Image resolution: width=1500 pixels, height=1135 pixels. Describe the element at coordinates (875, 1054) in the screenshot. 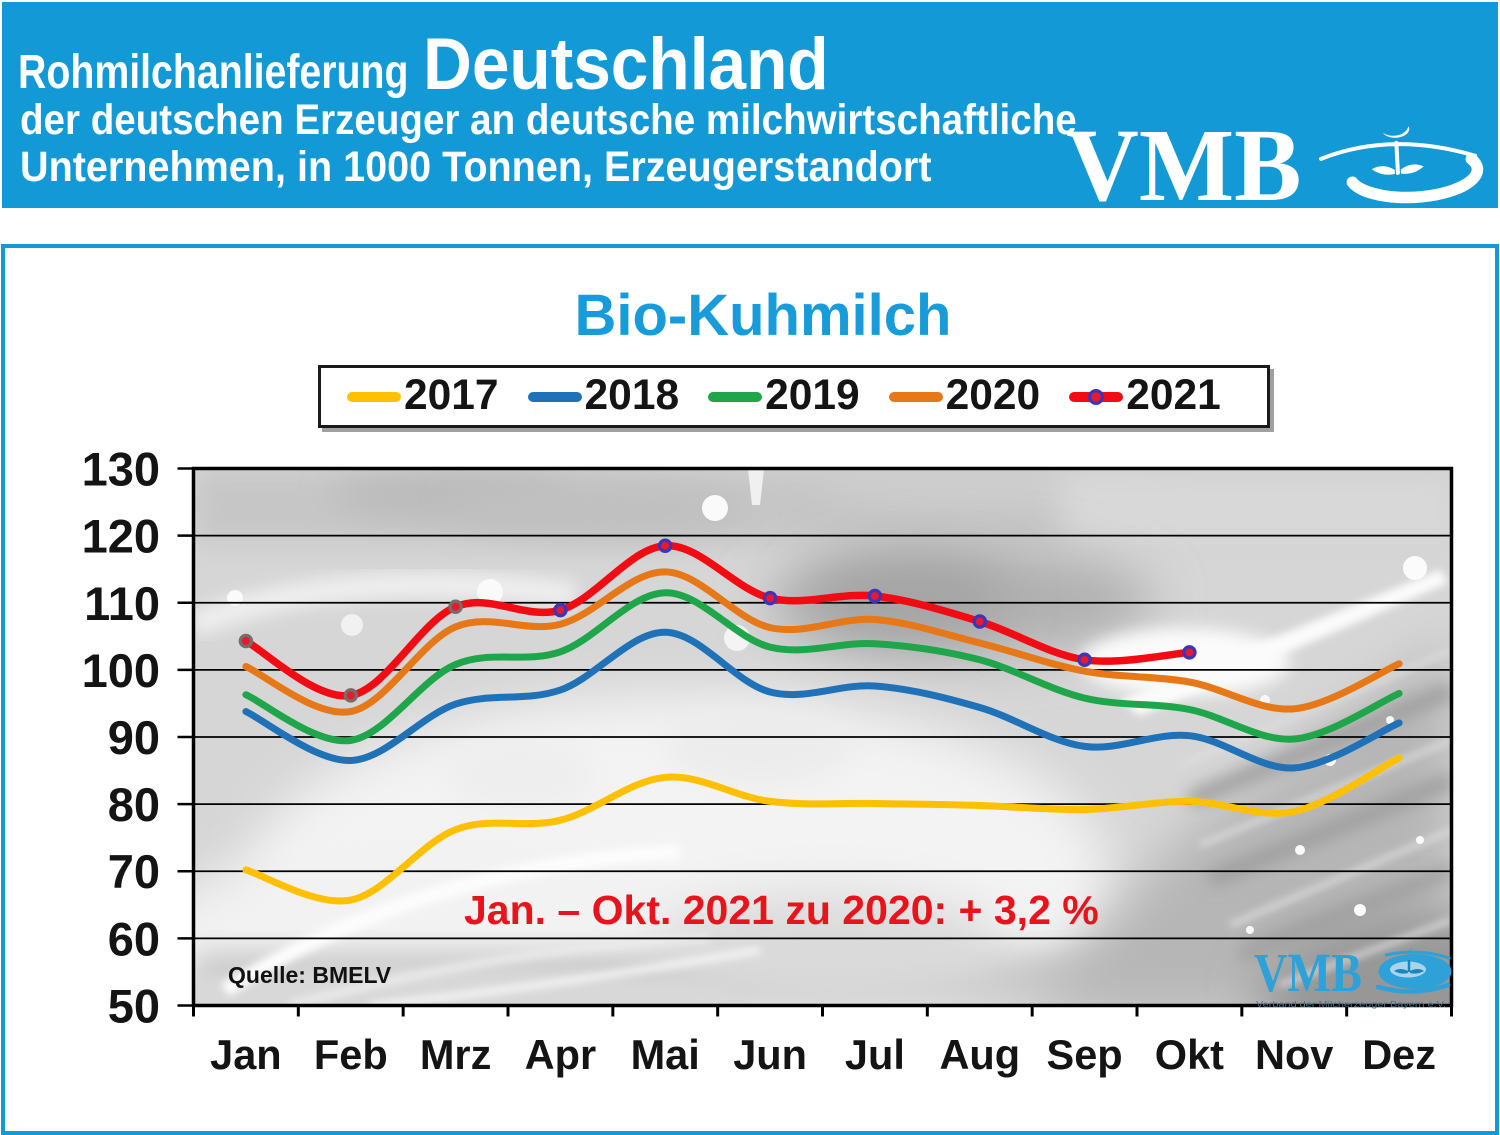

I see `svg-text: Jul` at that location.